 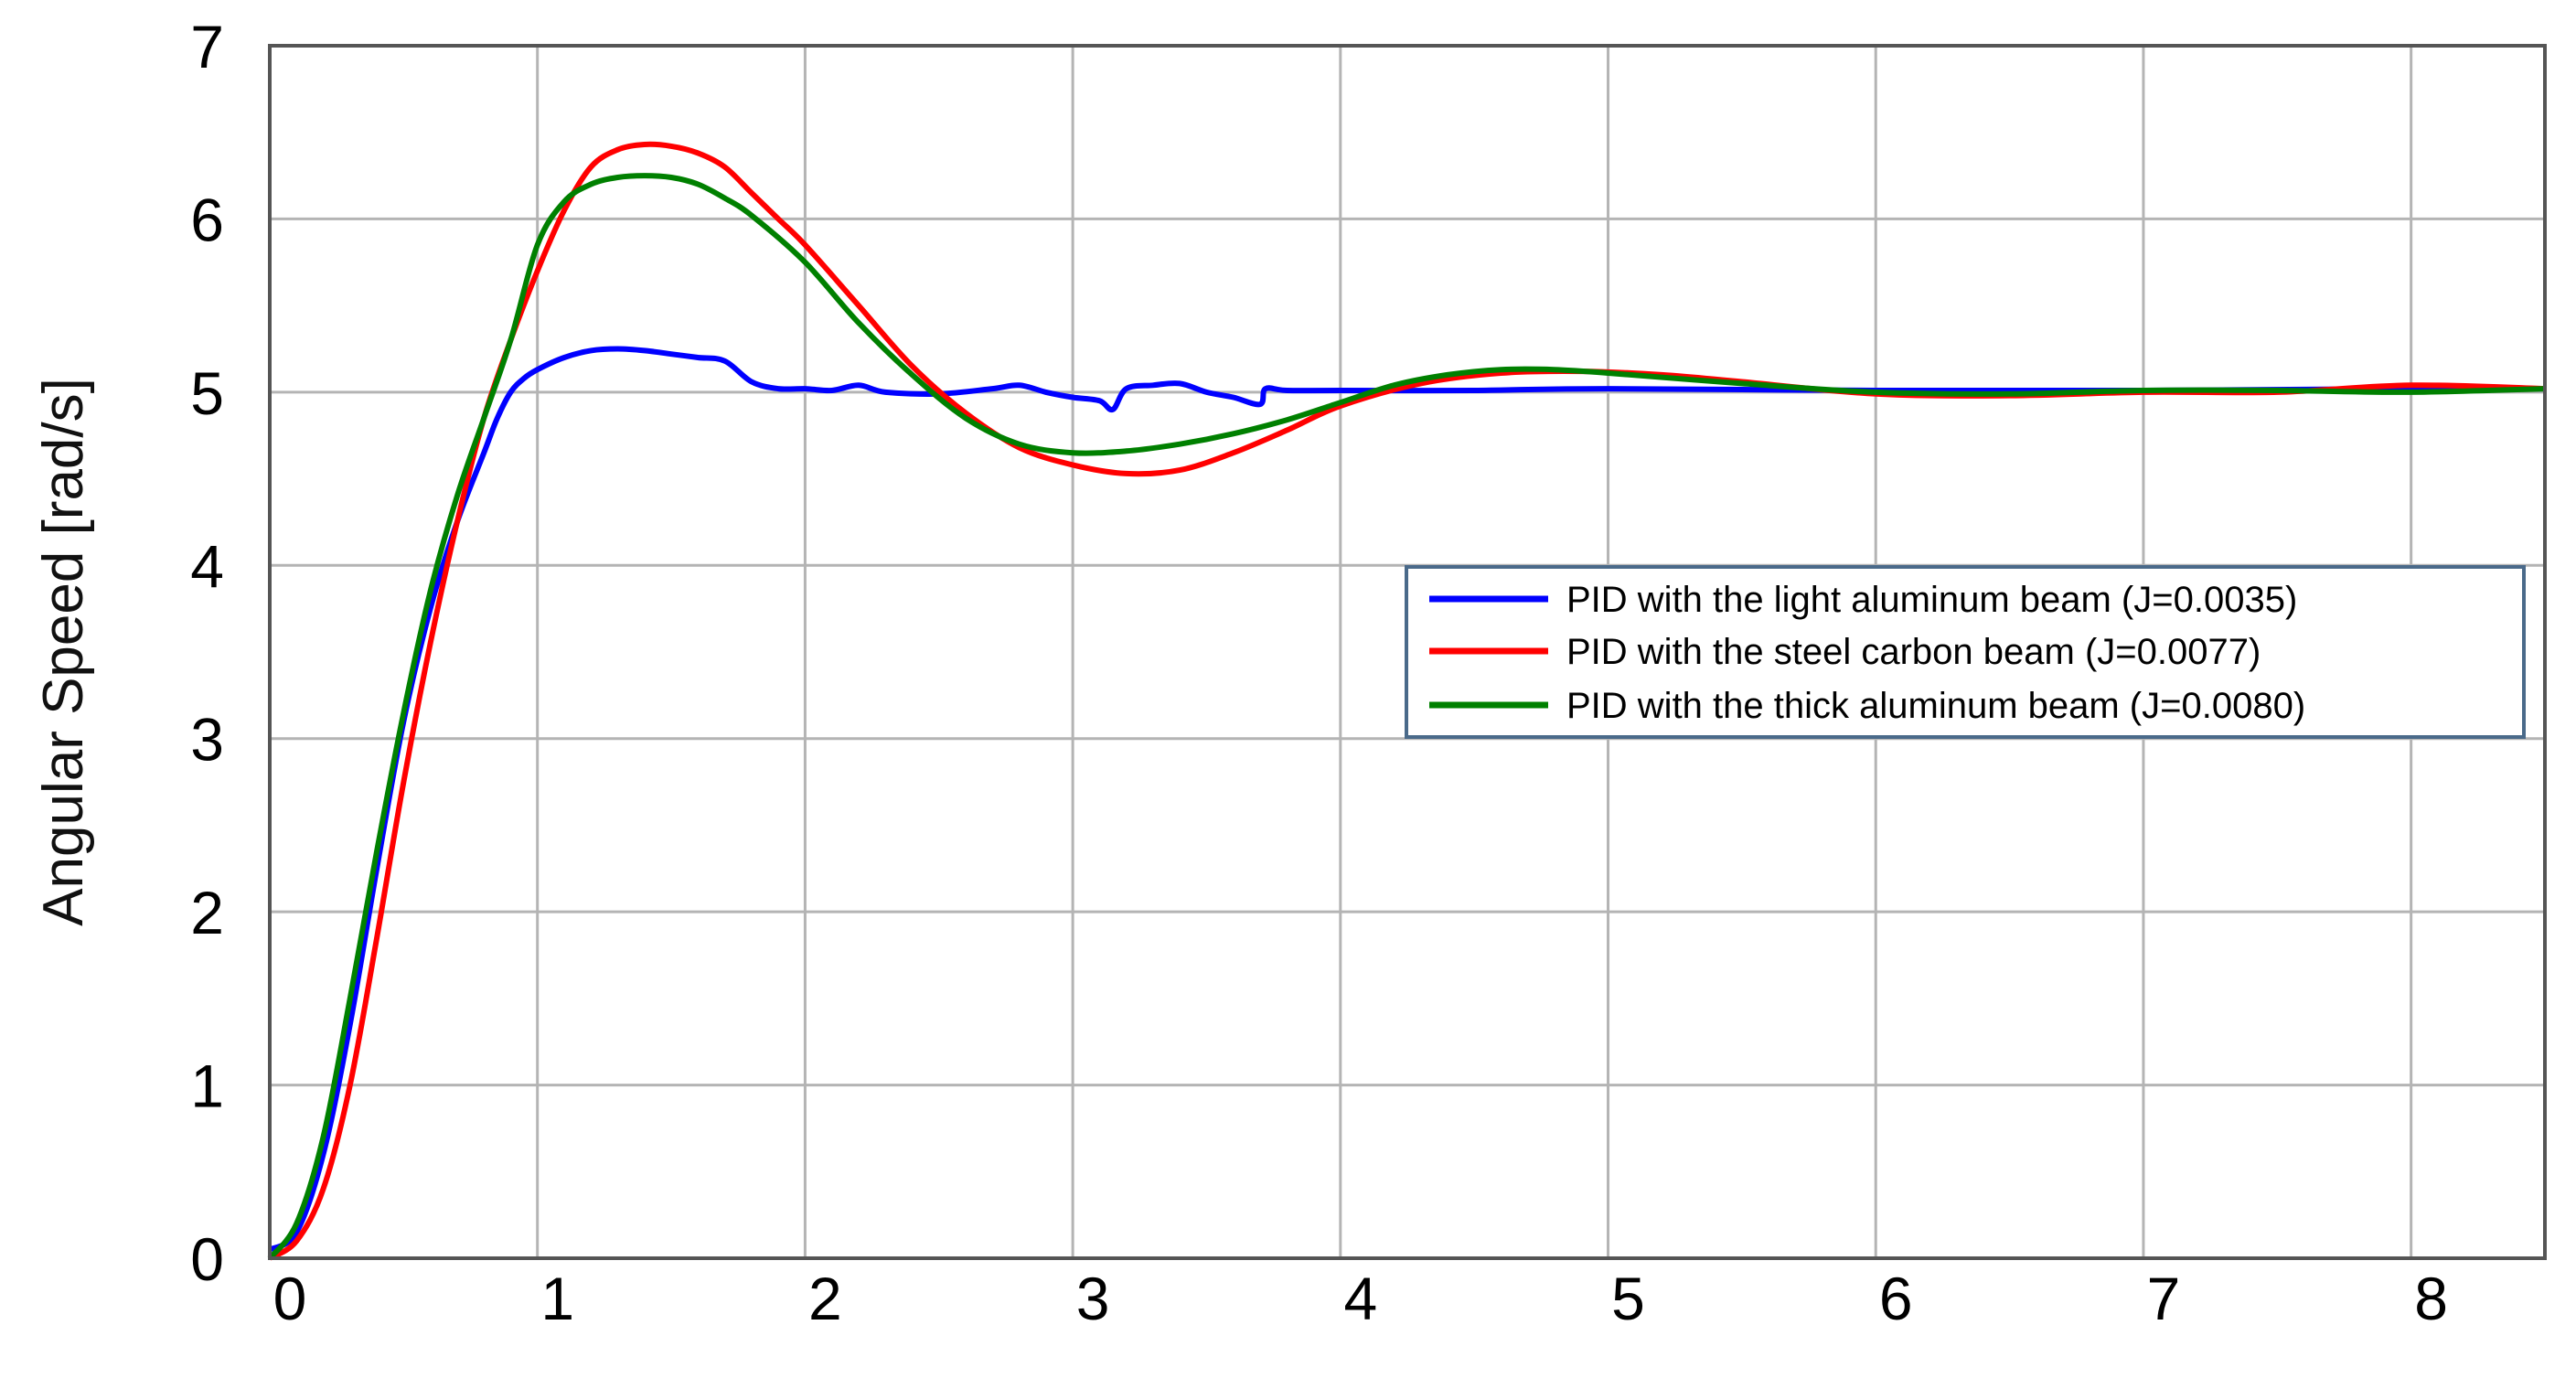 I want to click on y-tick-label: 1, so click(x=207, y=1086).